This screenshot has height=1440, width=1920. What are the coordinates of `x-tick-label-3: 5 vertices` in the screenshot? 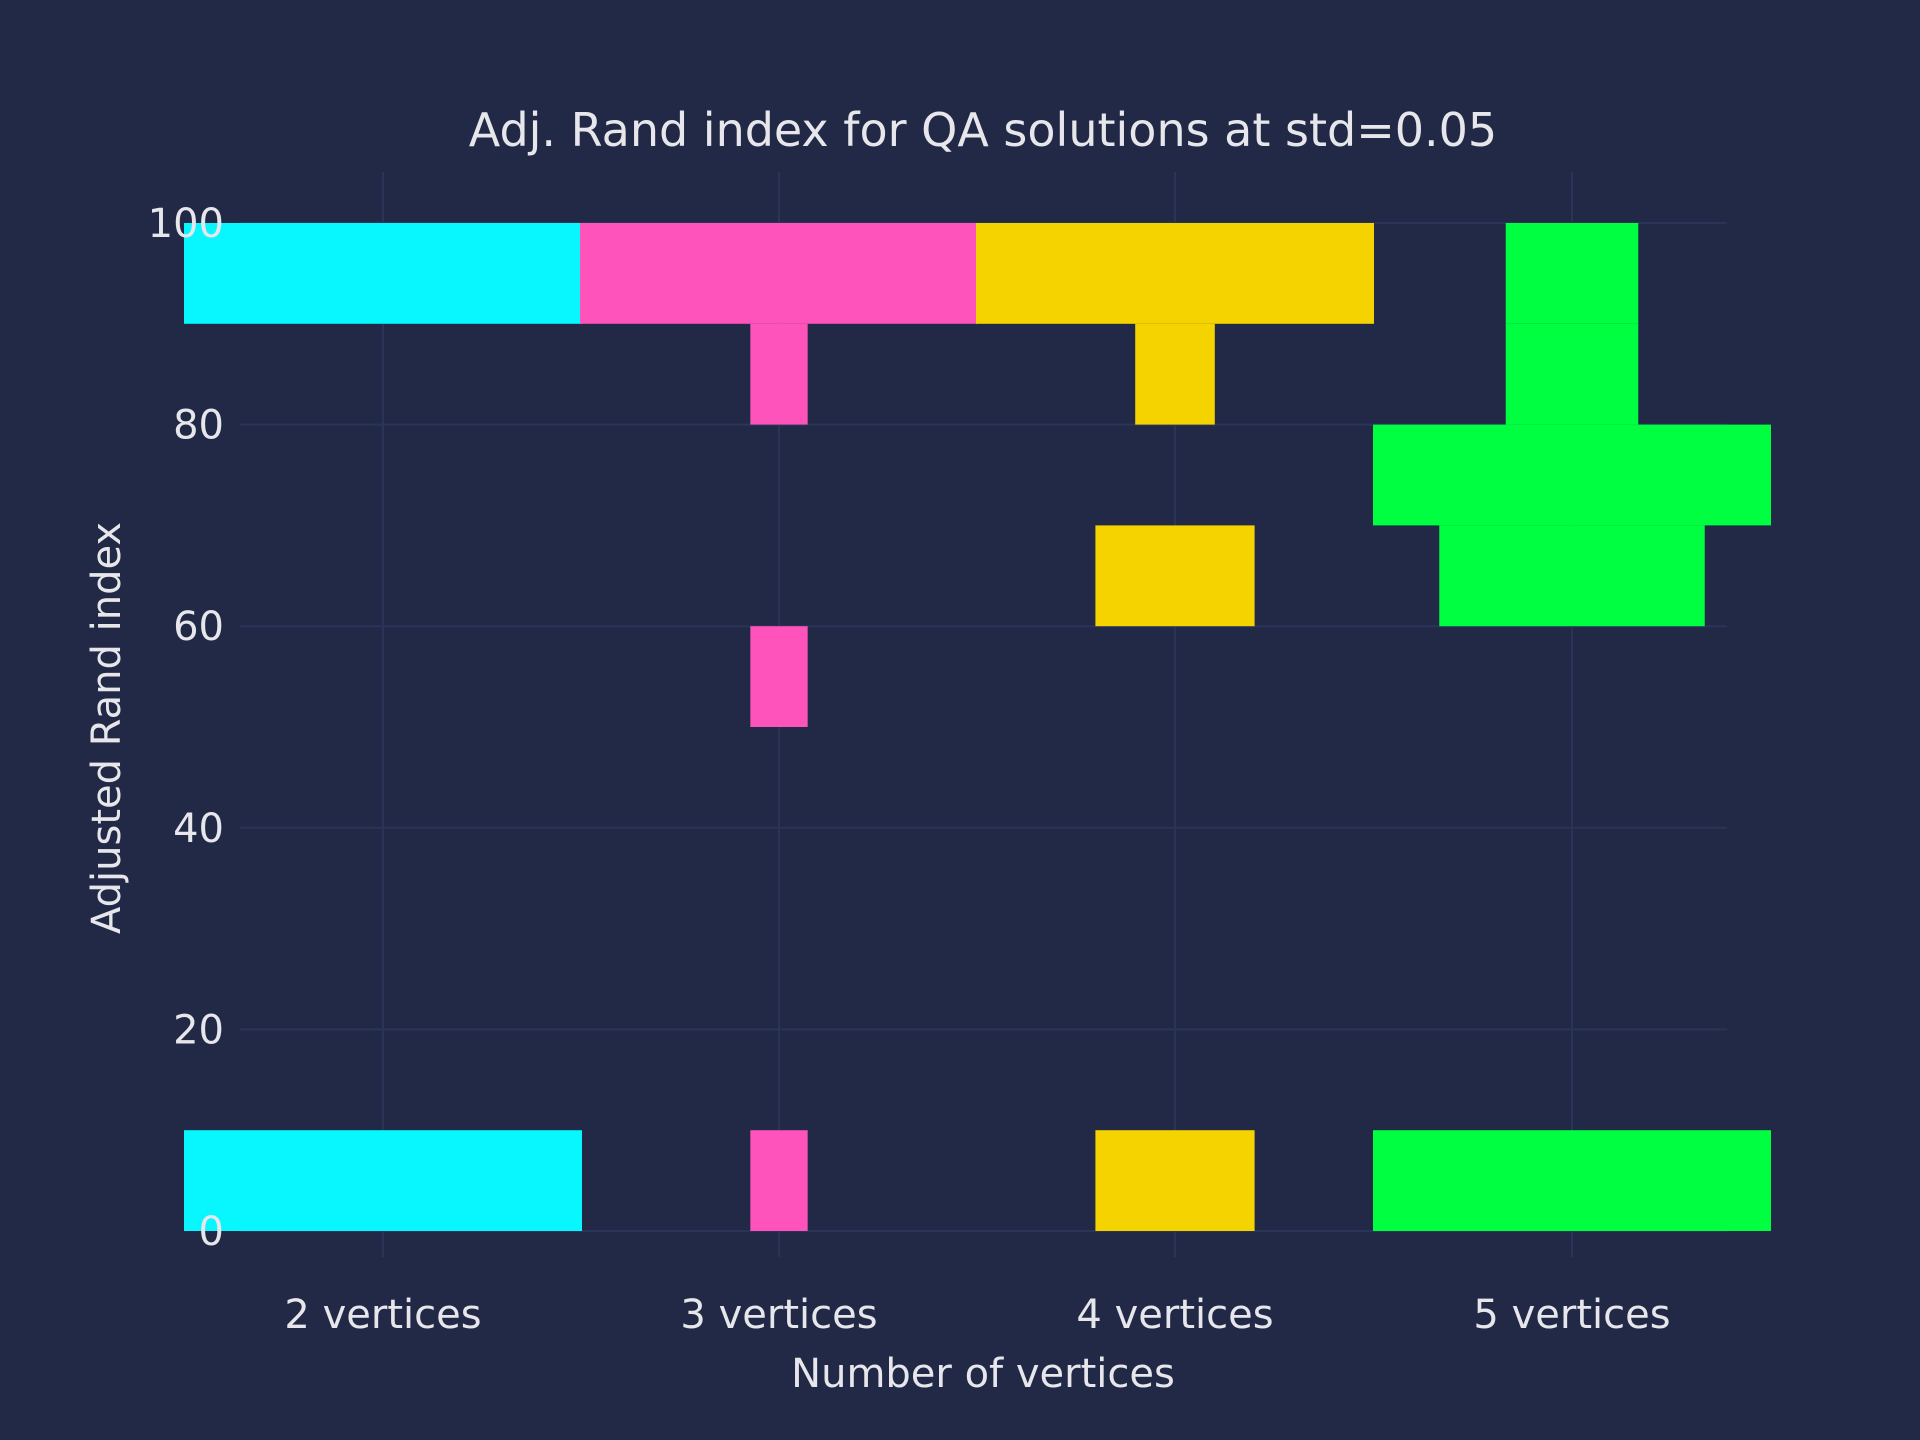 It's located at (1571, 1315).